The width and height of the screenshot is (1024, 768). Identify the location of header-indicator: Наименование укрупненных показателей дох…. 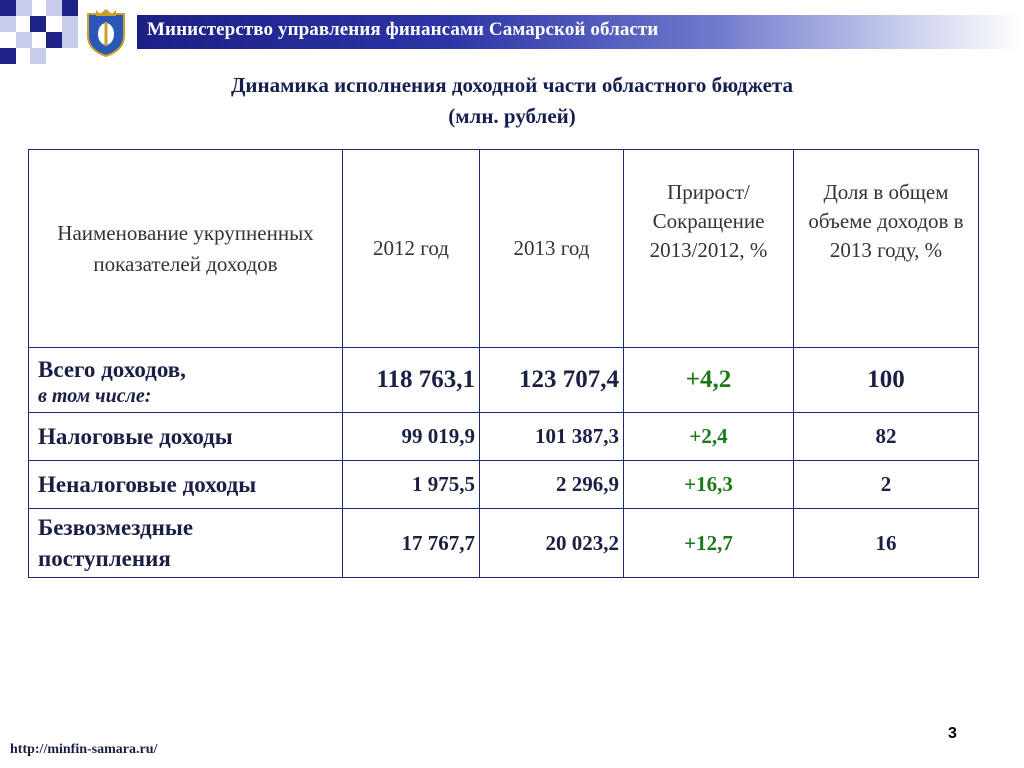
(185, 248).